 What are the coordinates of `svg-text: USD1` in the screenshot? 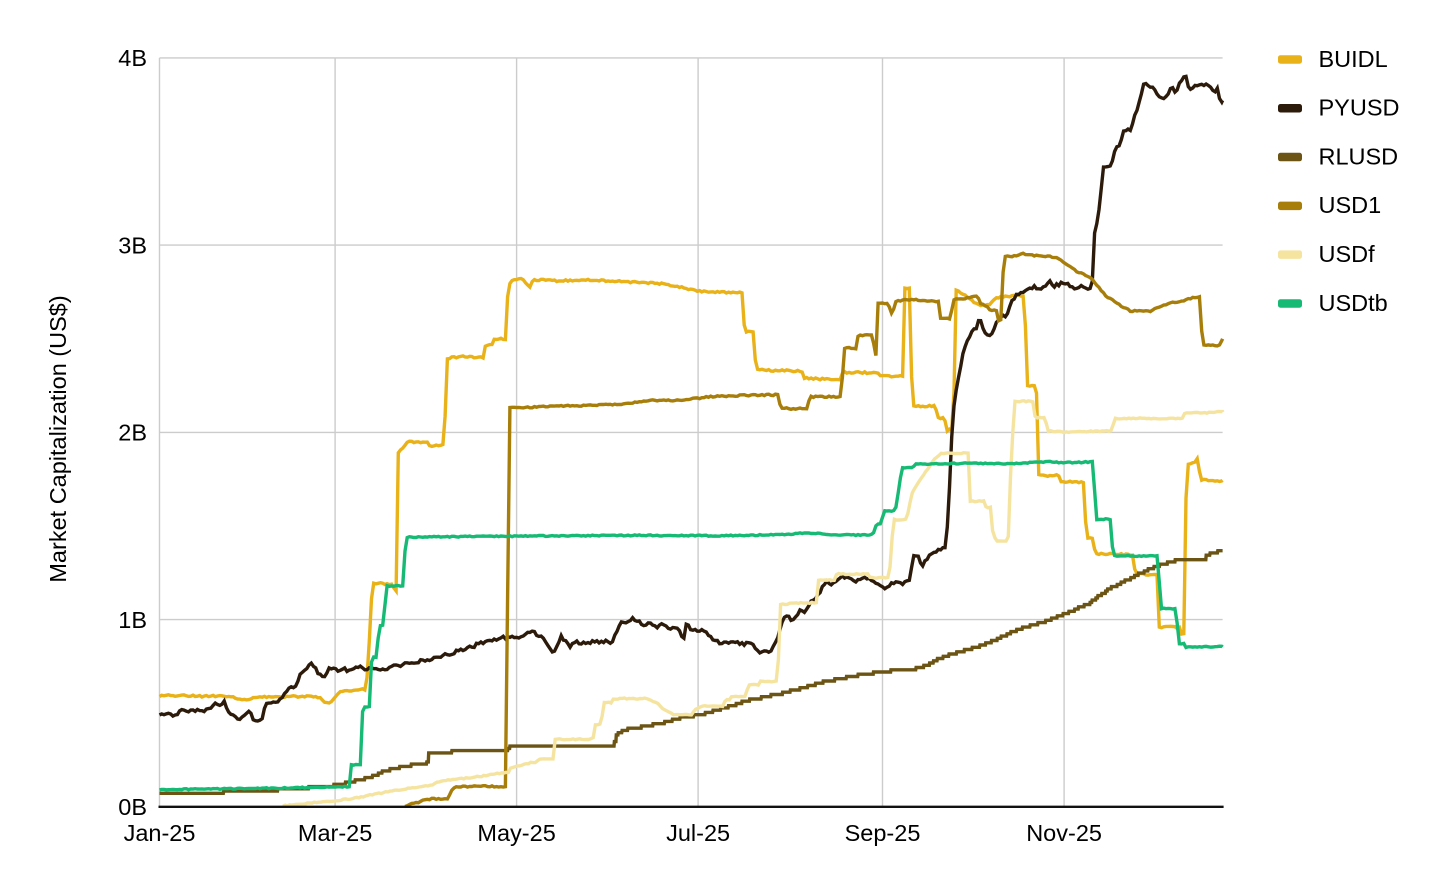 It's located at (1350, 205).